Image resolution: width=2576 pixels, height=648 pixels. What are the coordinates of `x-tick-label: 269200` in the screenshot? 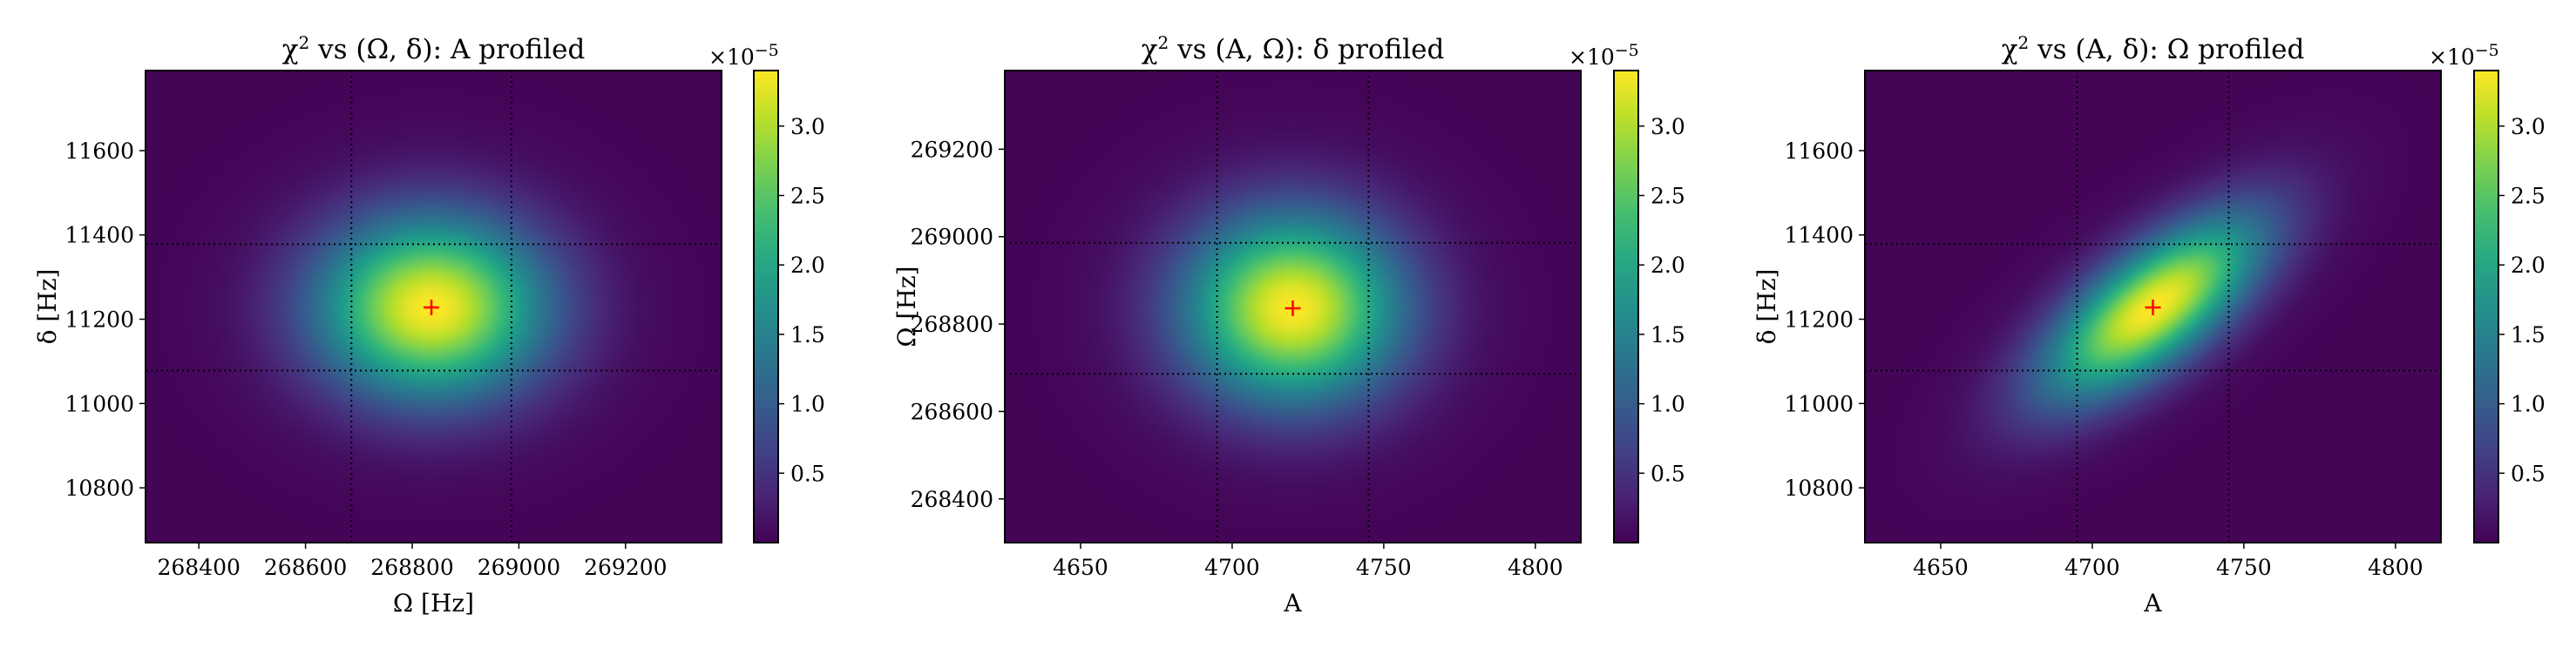 It's located at (626, 567).